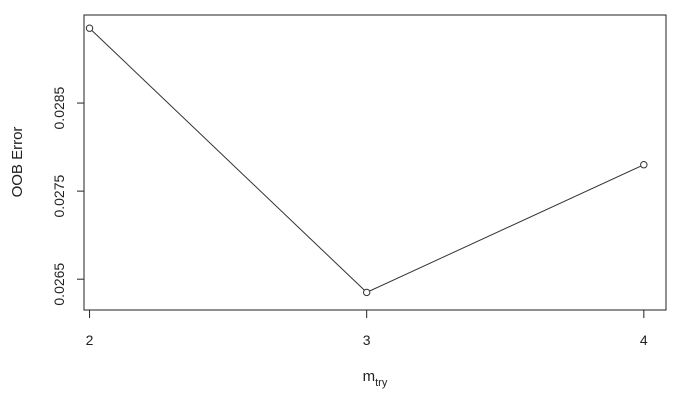 Image resolution: width=686 pixels, height=400 pixels. Describe the element at coordinates (505, 228) in the screenshot. I see `series-segment` at that location.